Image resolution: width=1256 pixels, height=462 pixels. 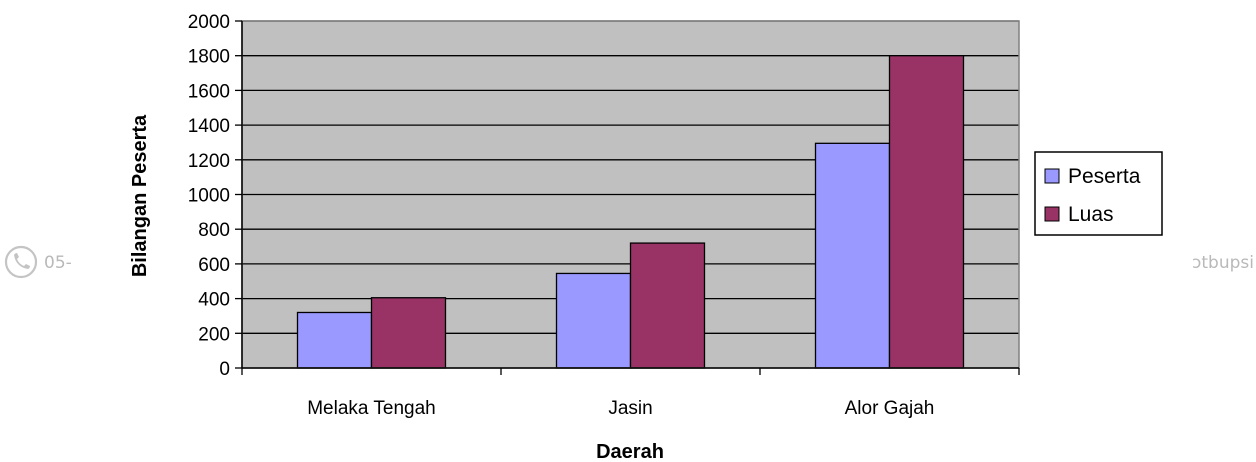 I want to click on y-tick-label: 1800, so click(x=209, y=57).